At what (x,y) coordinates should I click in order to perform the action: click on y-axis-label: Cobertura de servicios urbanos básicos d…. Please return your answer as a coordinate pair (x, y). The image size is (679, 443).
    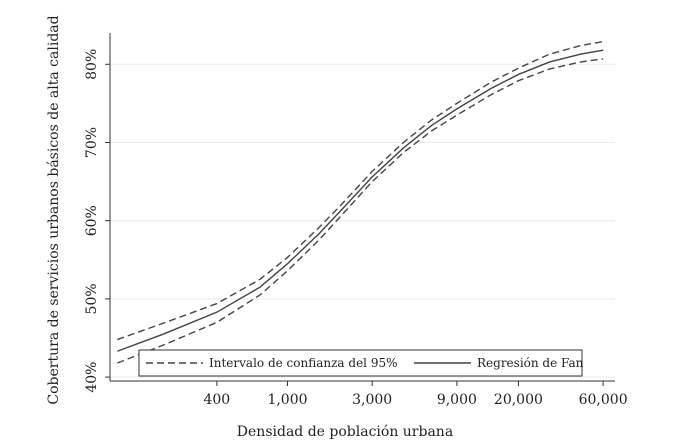
    Looking at the image, I should click on (54, 209).